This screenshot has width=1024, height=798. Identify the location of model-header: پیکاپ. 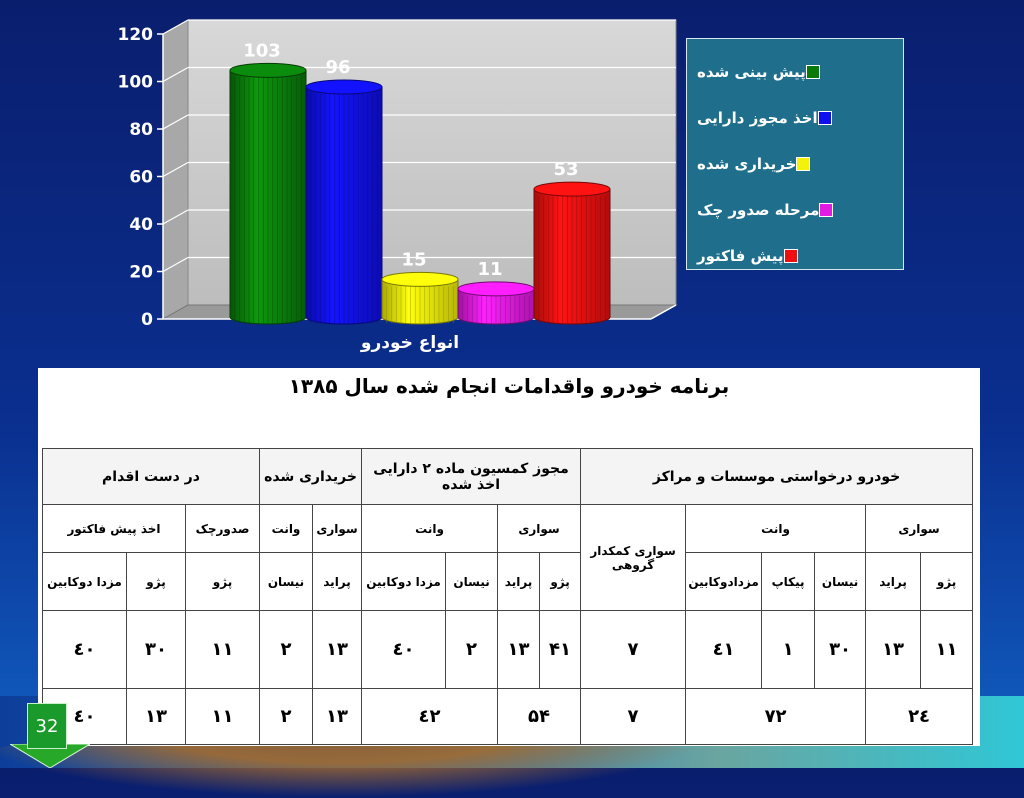
(788, 581).